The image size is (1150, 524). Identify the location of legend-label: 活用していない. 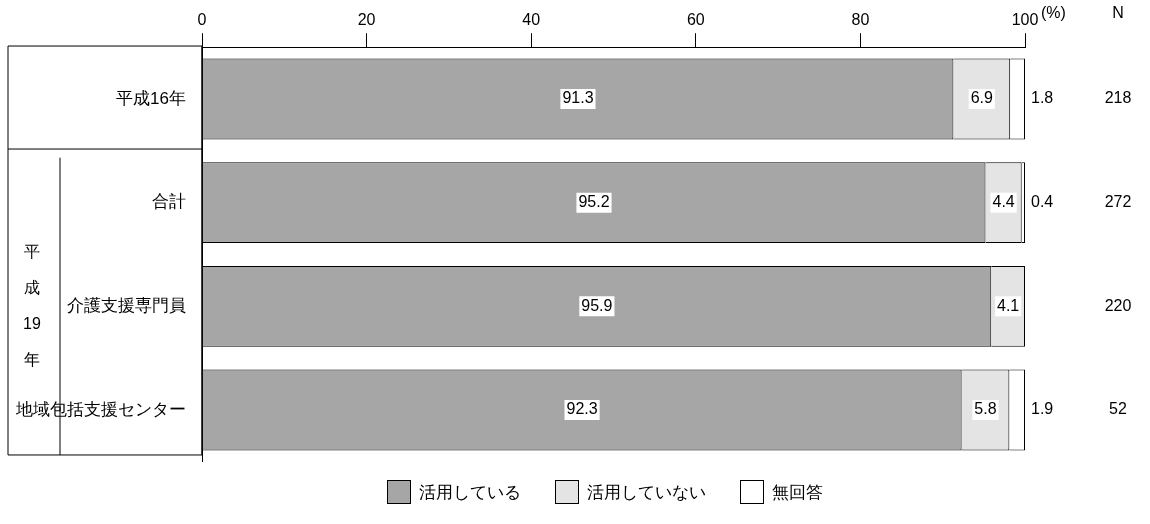
(646, 492).